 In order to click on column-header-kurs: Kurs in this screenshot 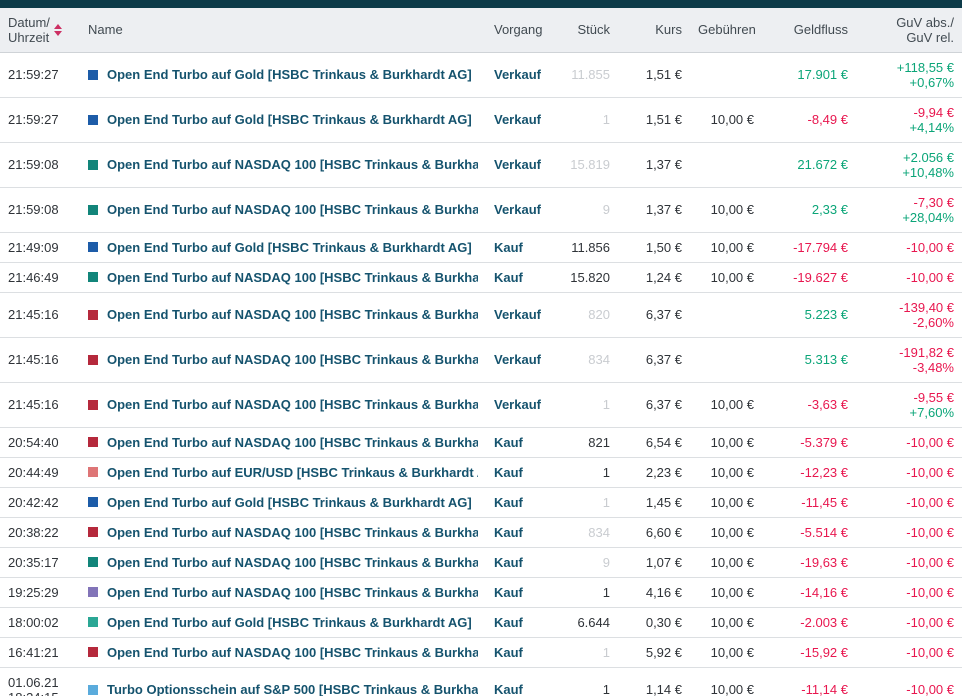, I will do `click(654, 30)`.